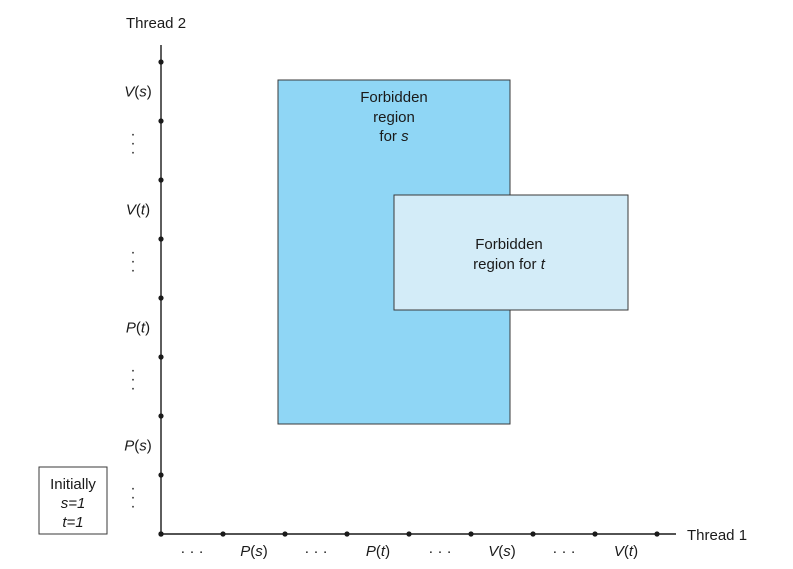  Describe the element at coordinates (502, 551) in the screenshot. I see `x-axis-label: V(s)` at that location.